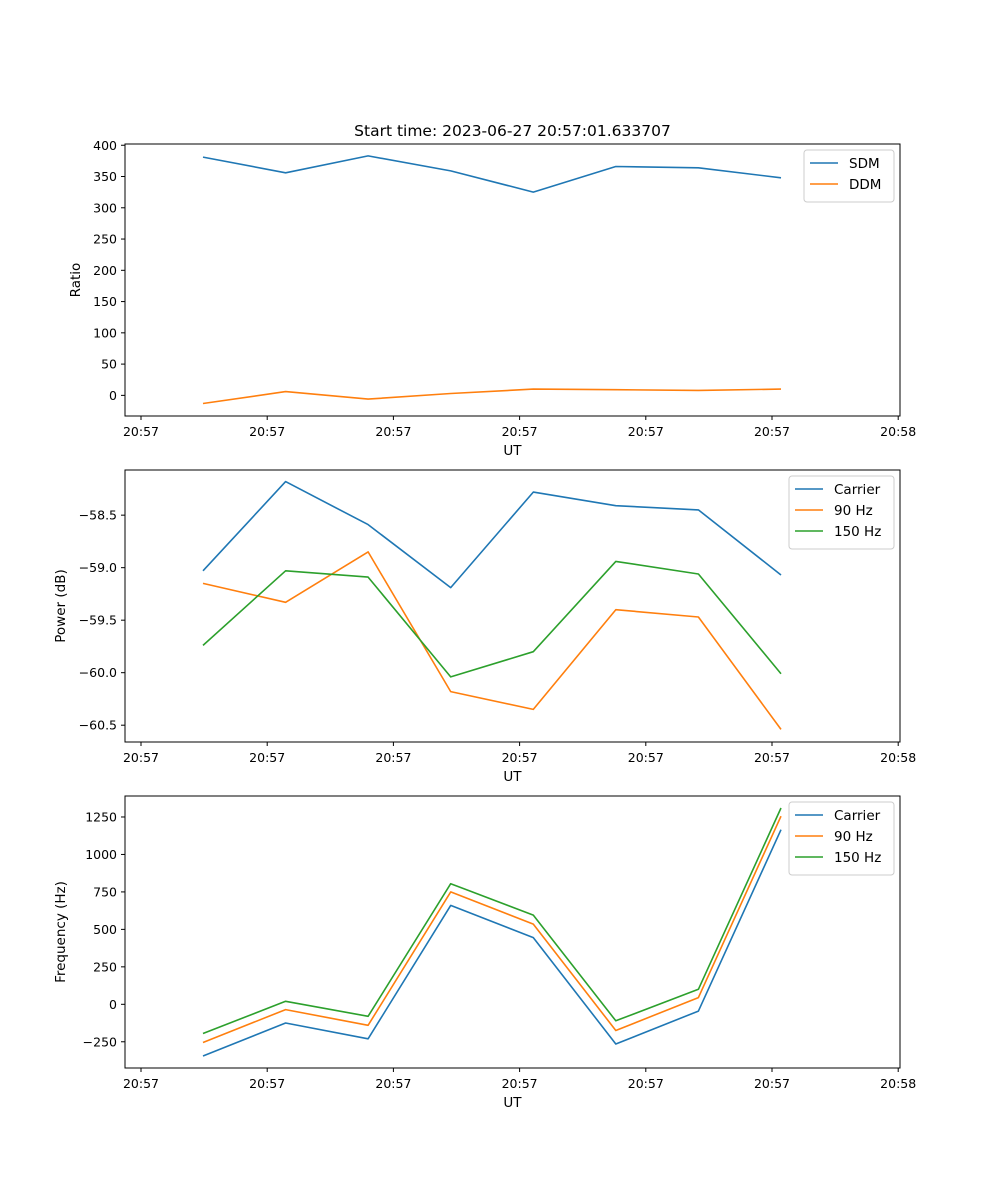 This screenshot has height=1200, width=1000. Describe the element at coordinates (61, 932) in the screenshot. I see `y-axis-label: Frequency (Hz)` at that location.